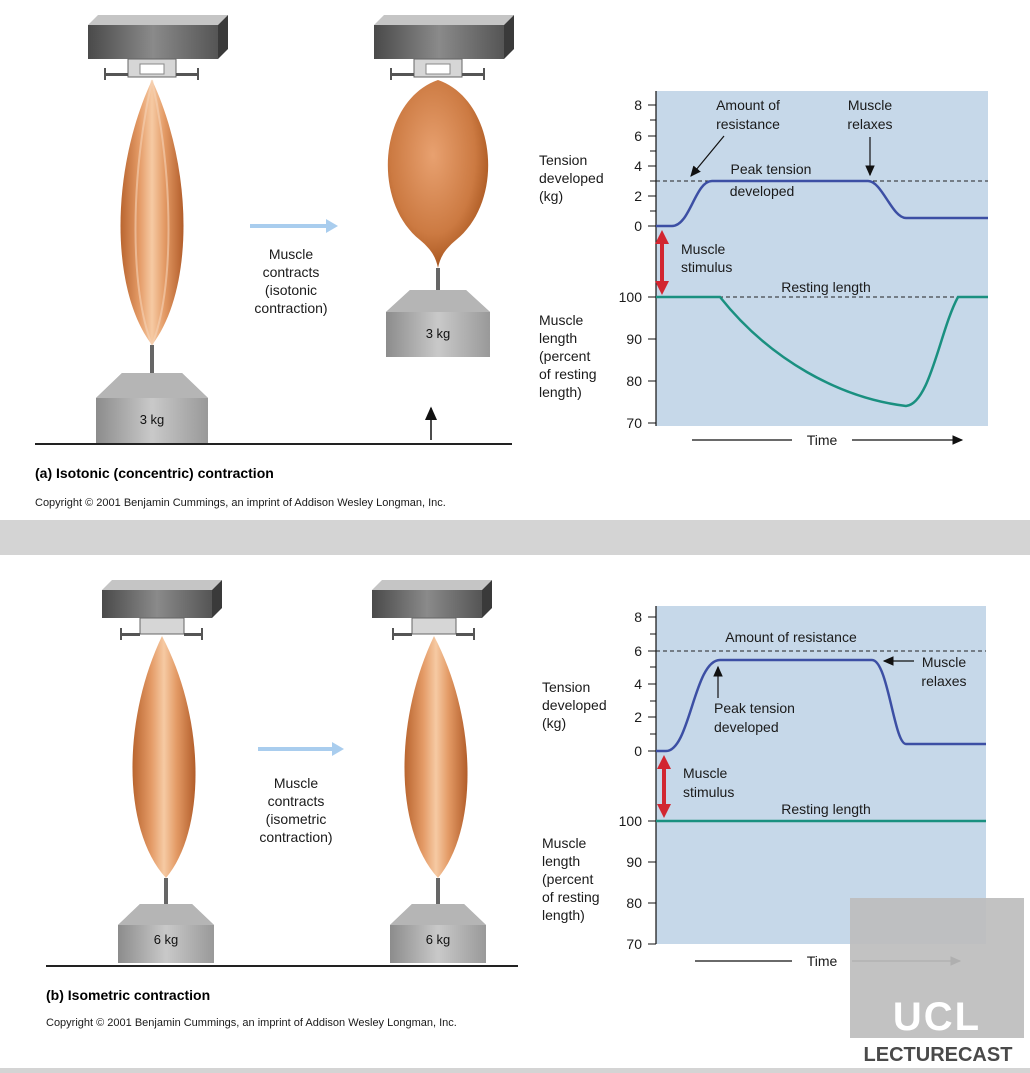 Image resolution: width=1030 pixels, height=1073 pixels. I want to click on svg-text: (isotonic, so click(291, 290).